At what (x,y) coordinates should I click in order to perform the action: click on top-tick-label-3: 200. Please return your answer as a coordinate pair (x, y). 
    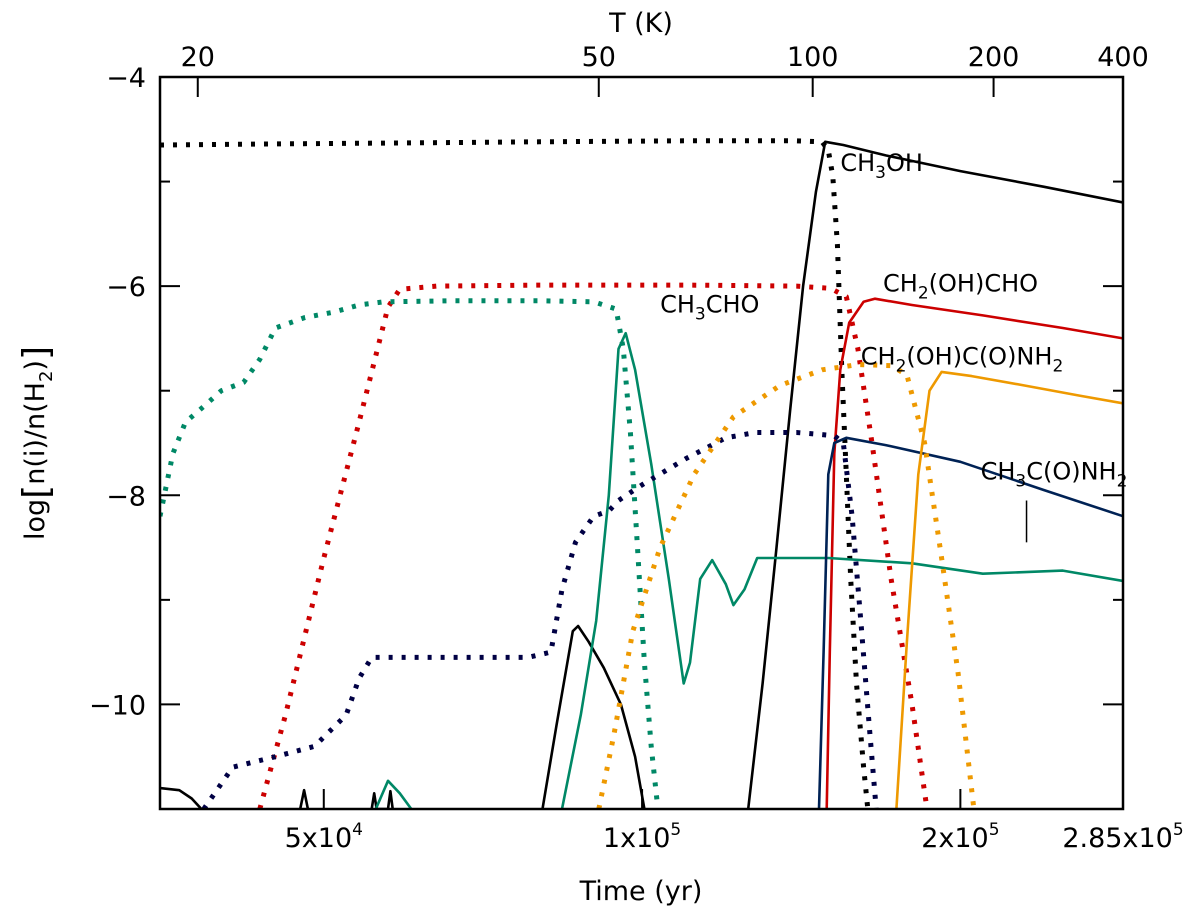
    Looking at the image, I should click on (994, 57).